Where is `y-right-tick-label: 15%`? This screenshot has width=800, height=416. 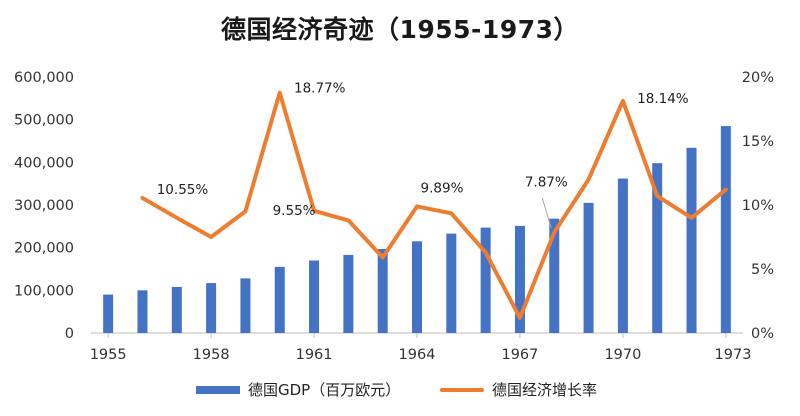 y-right-tick-label: 15% is located at coordinates (758, 142).